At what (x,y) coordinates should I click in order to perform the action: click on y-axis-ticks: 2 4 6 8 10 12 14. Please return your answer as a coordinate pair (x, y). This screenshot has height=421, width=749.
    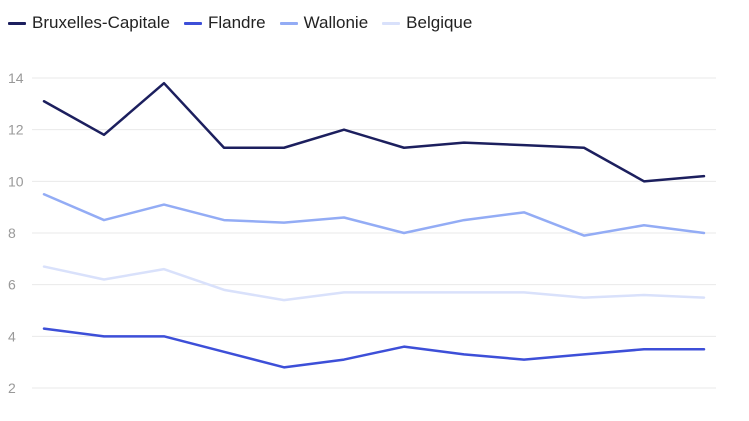
    Looking at the image, I should click on (16, 233).